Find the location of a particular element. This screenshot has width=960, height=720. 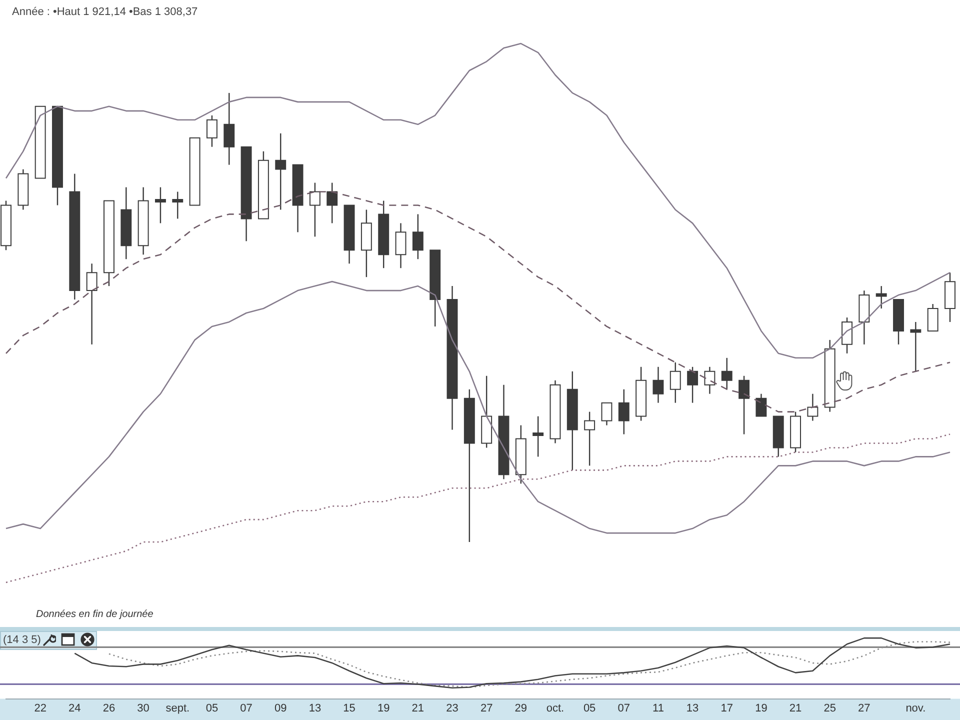

x-tick-label: 23 is located at coordinates (452, 708).